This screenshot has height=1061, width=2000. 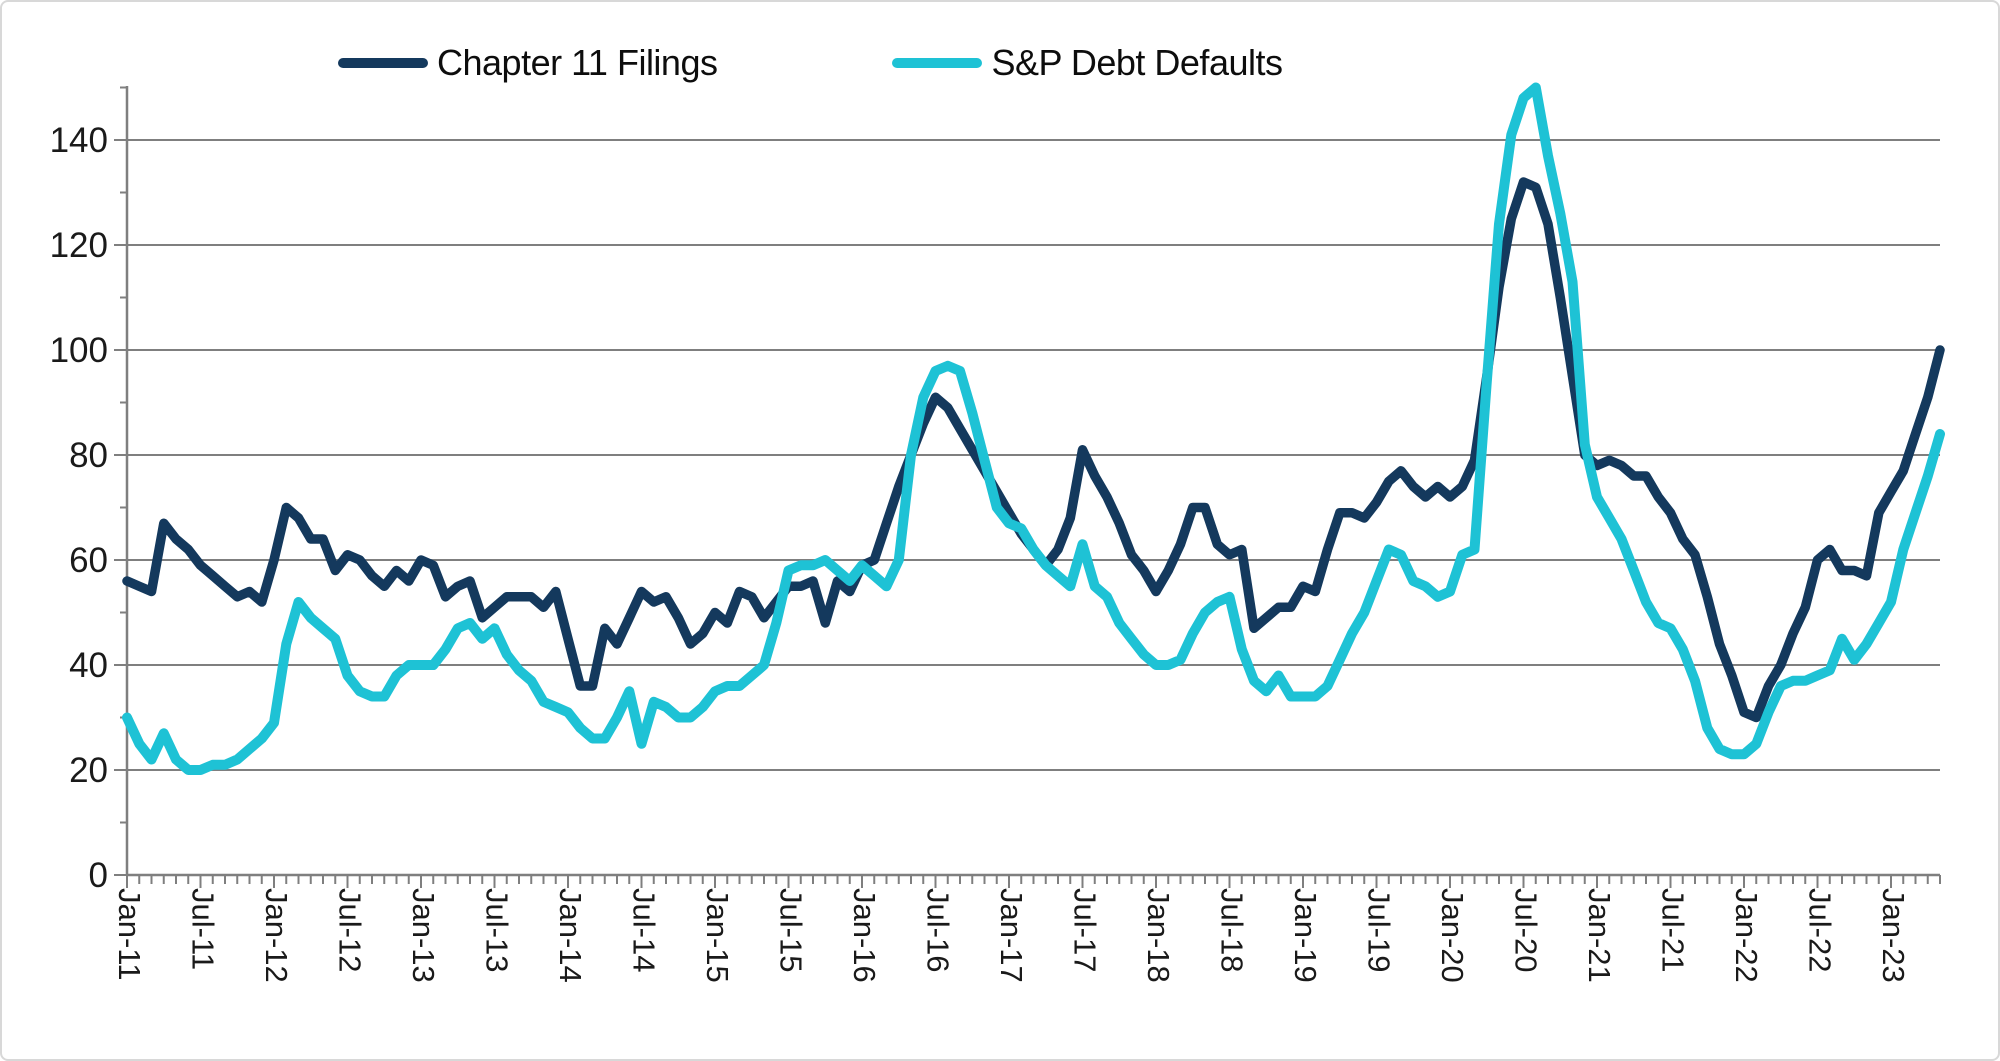 What do you see at coordinates (350, 930) in the screenshot?
I see `x-axis-label-Jul-12: Jul-12` at bounding box center [350, 930].